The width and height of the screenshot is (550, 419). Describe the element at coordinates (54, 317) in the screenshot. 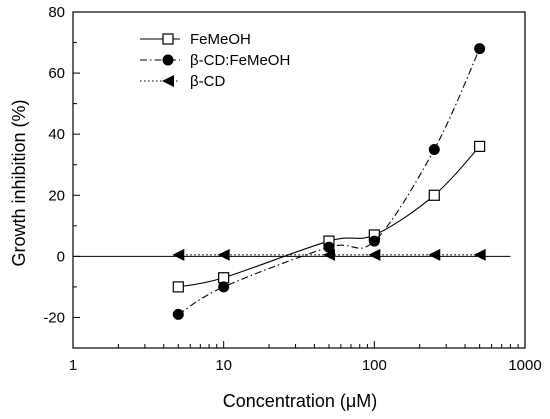

I see `y-tick-label: -20` at that location.